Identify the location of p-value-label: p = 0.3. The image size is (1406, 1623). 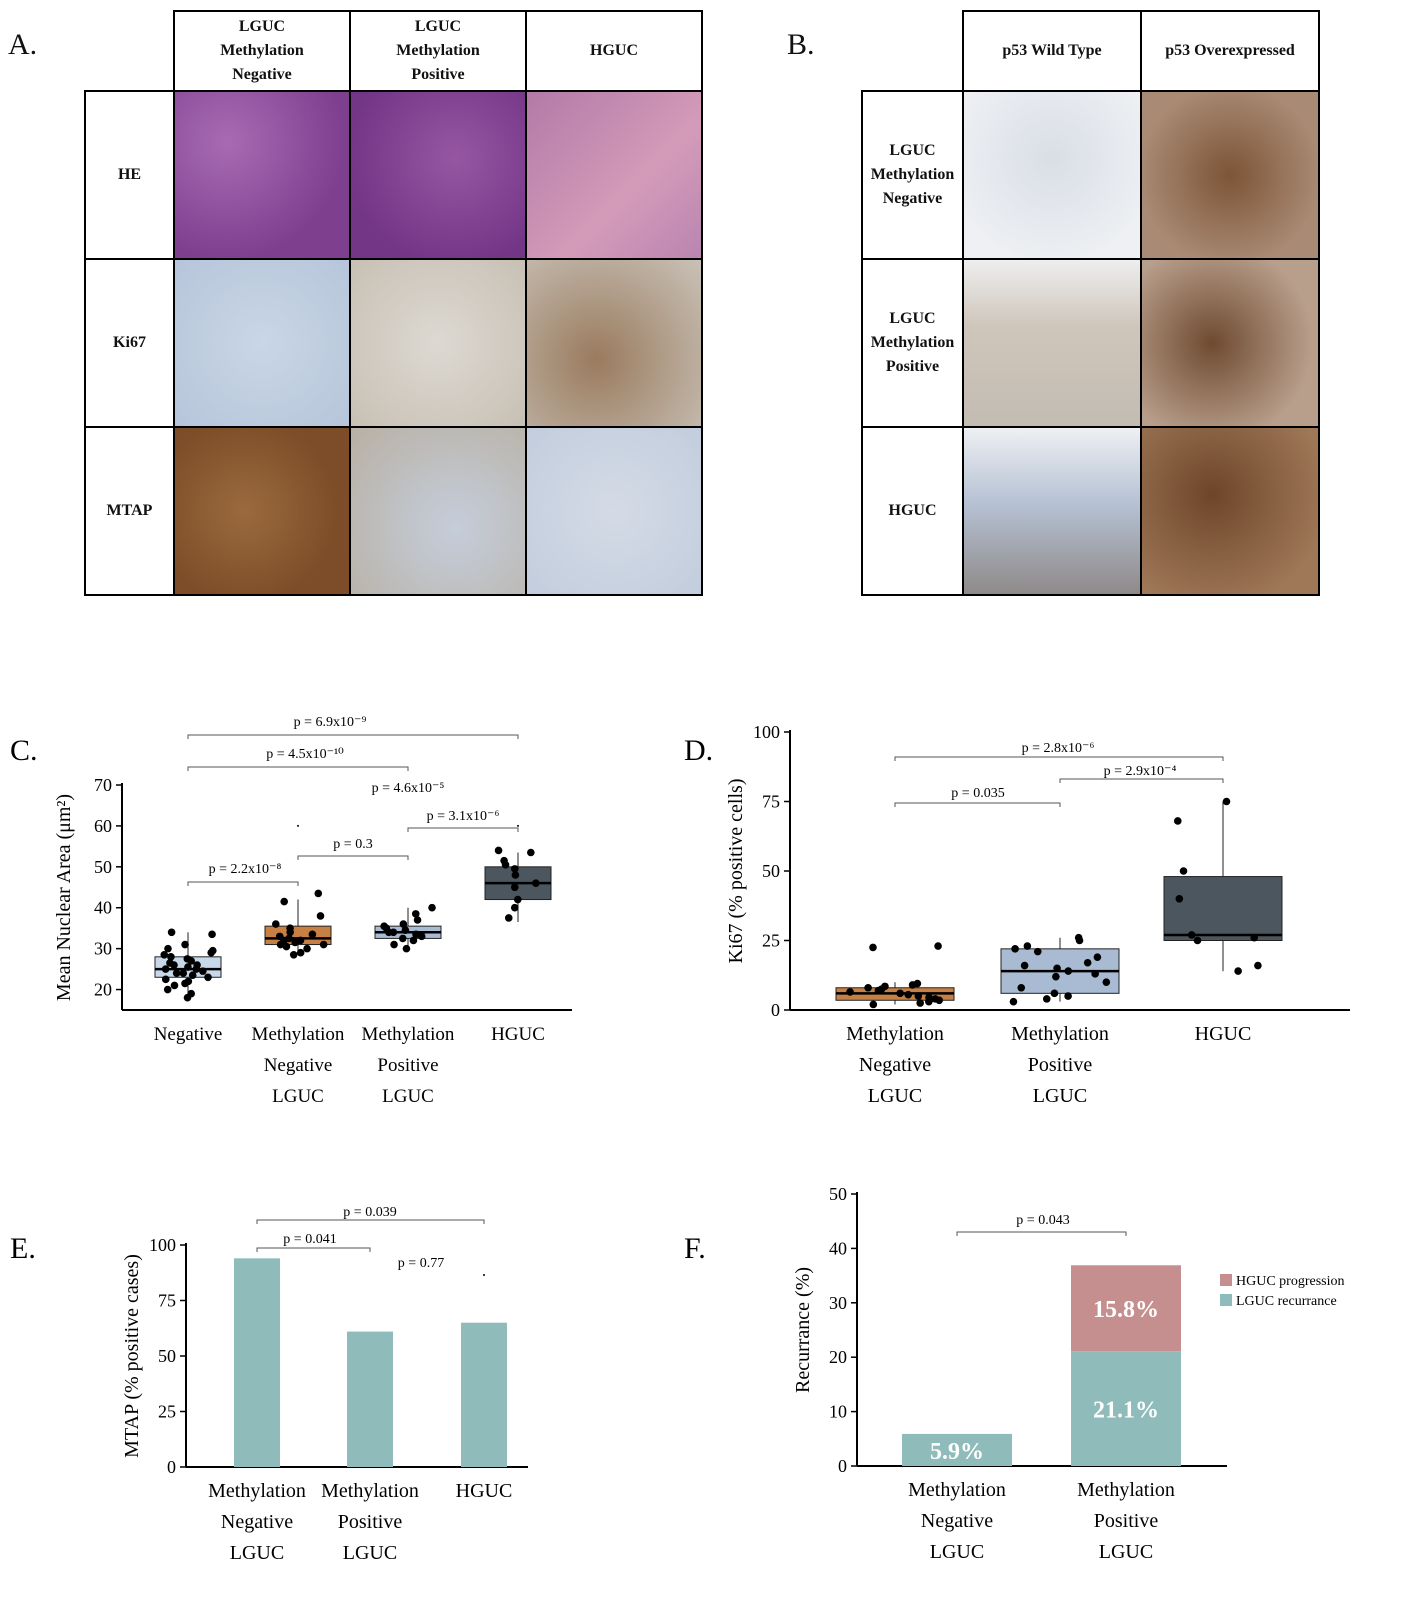
(352, 844).